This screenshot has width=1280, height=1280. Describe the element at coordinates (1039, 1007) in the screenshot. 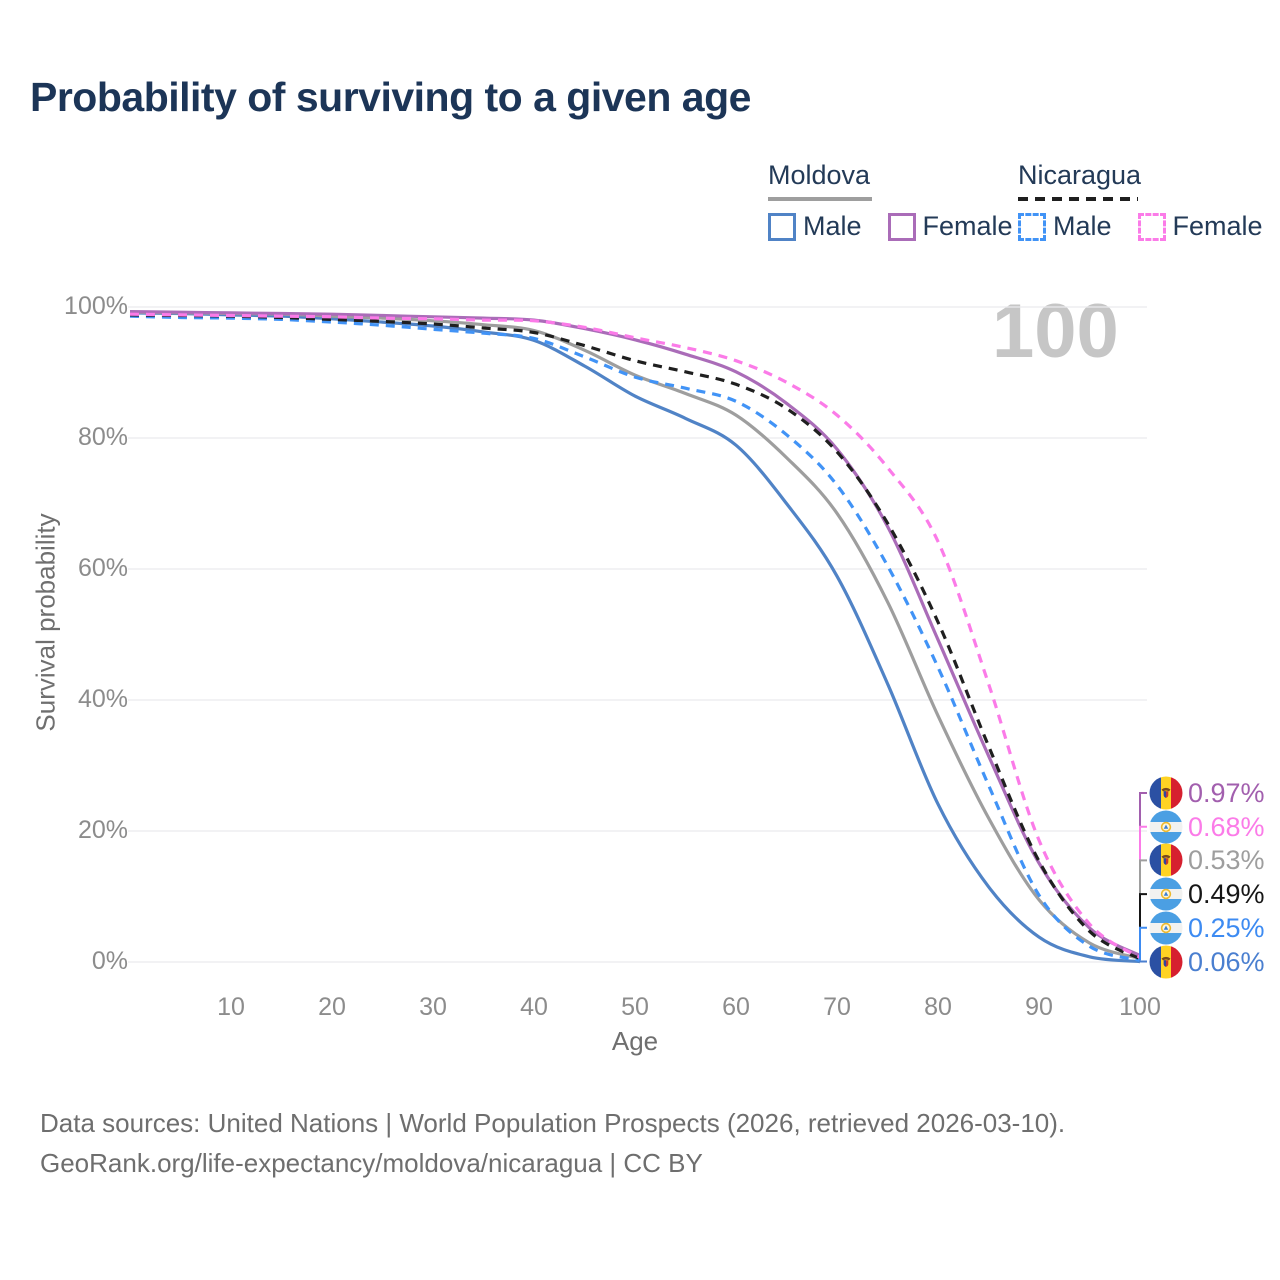

I see `x-tick-label: 90` at that location.